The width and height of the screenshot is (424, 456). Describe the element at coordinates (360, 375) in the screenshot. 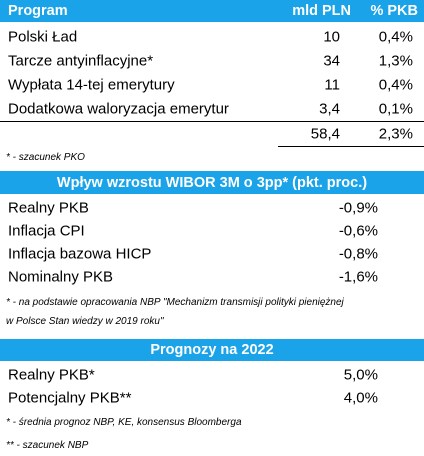

I see `forecast-indicator-value: 5,0%` at that location.